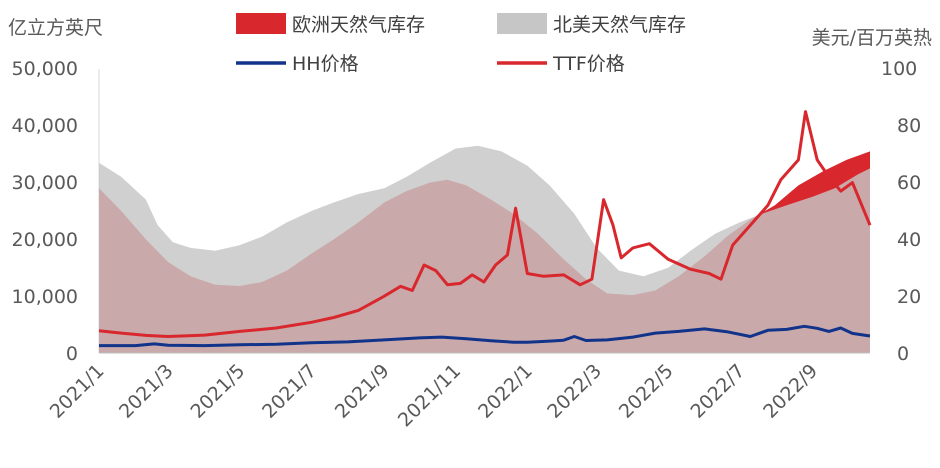 This screenshot has height=468, width=940. What do you see at coordinates (909, 183) in the screenshot?
I see `right-tick-label: 60` at bounding box center [909, 183].